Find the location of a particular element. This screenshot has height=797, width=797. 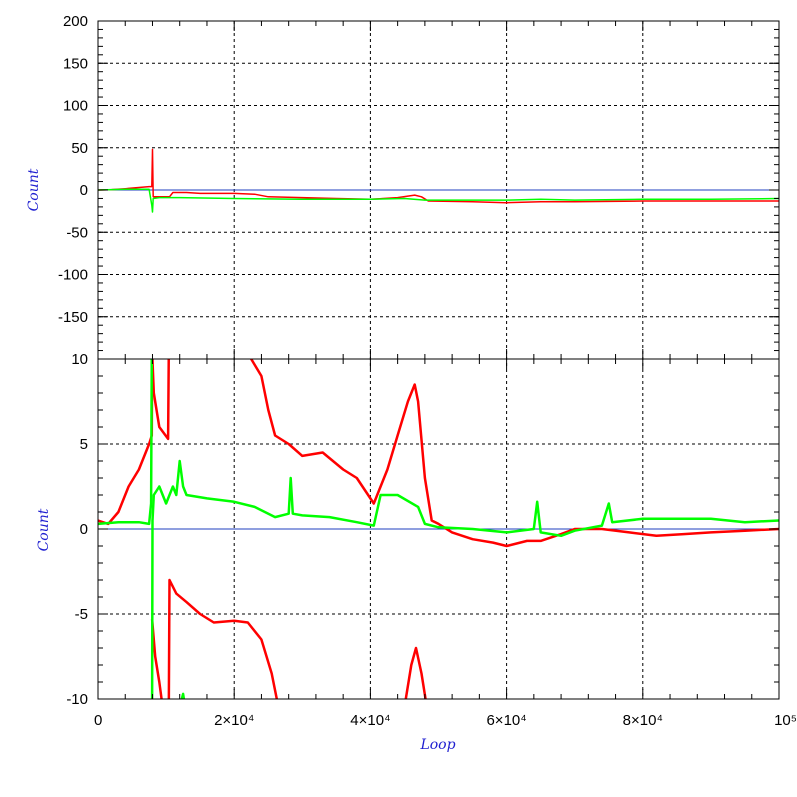

x-tick-label: 0 is located at coordinates (98, 720).